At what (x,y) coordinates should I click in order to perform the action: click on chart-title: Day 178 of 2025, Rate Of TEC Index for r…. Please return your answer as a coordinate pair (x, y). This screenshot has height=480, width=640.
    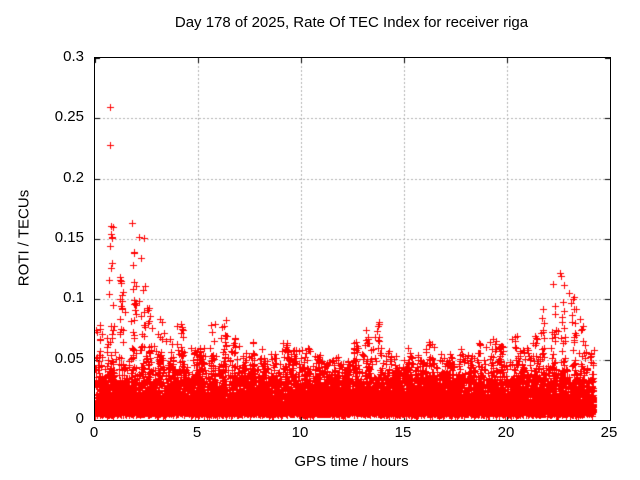
    Looking at the image, I should click on (351, 22).